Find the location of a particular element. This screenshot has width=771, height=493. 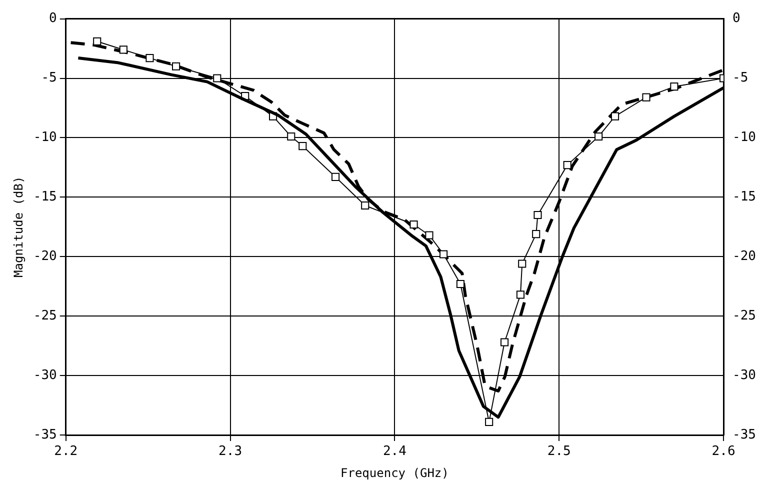

y2-tick-label: -5 is located at coordinates (740, 78).